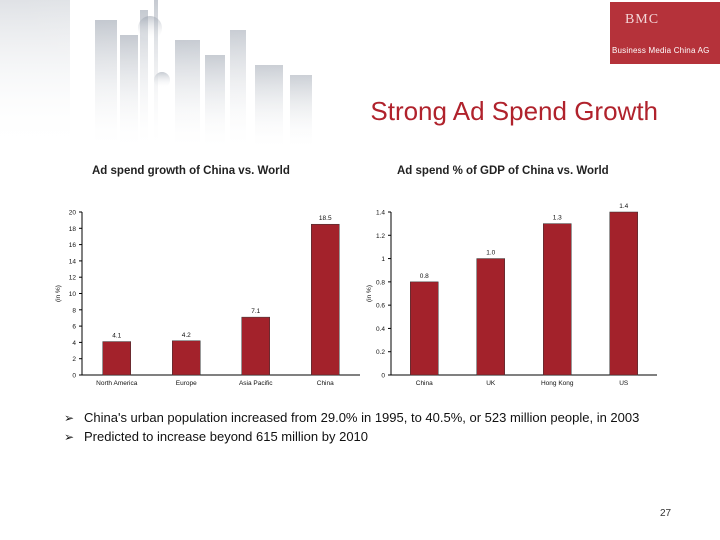 Image resolution: width=720 pixels, height=540 pixels. What do you see at coordinates (380, 352) in the screenshot?
I see `y-tick-label: 0.2` at bounding box center [380, 352].